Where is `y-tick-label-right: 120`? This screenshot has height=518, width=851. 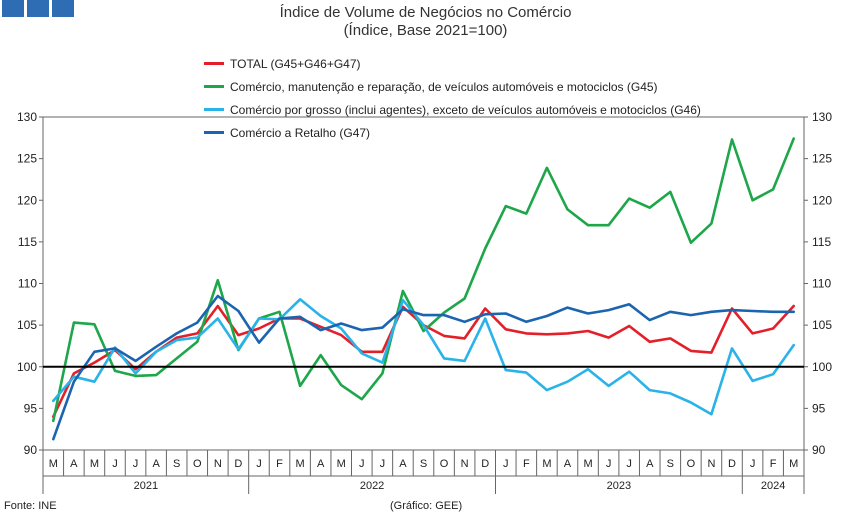 y-tick-label-right: 120 is located at coordinates (822, 200).